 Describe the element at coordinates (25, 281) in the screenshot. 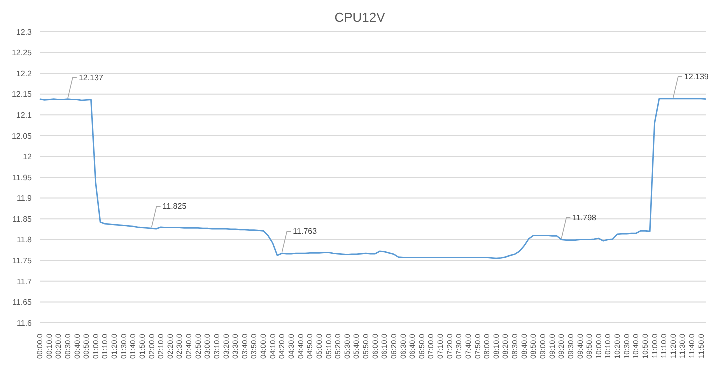

I see `y-tick-label: 11.7` at that location.